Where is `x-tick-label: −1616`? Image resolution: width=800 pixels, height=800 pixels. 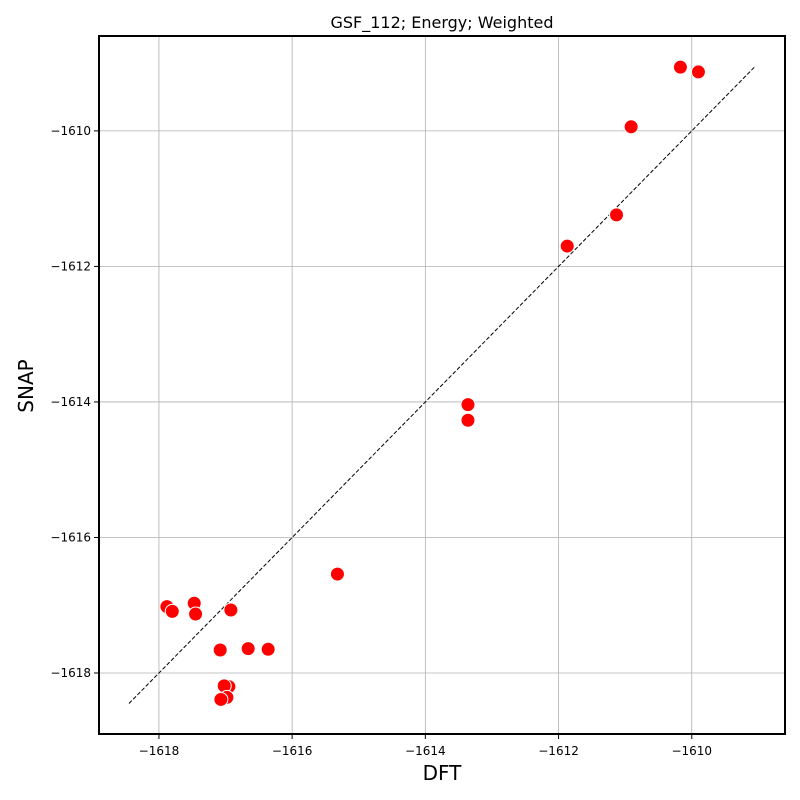 x-tick-label: −1616 is located at coordinates (292, 751).